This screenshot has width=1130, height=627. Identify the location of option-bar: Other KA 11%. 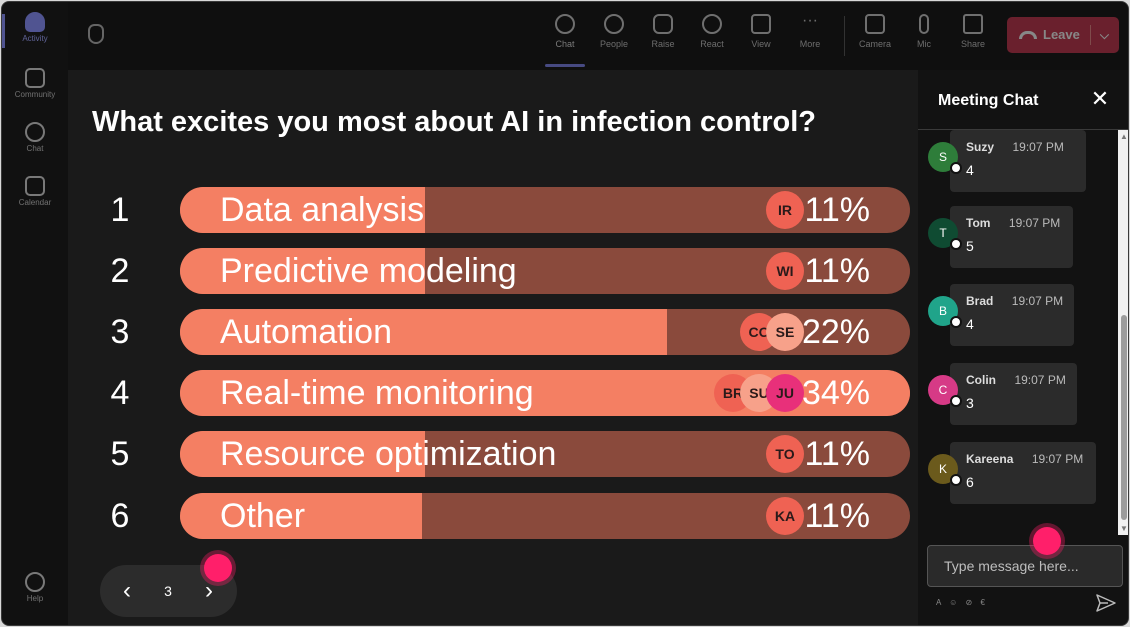
(545, 516).